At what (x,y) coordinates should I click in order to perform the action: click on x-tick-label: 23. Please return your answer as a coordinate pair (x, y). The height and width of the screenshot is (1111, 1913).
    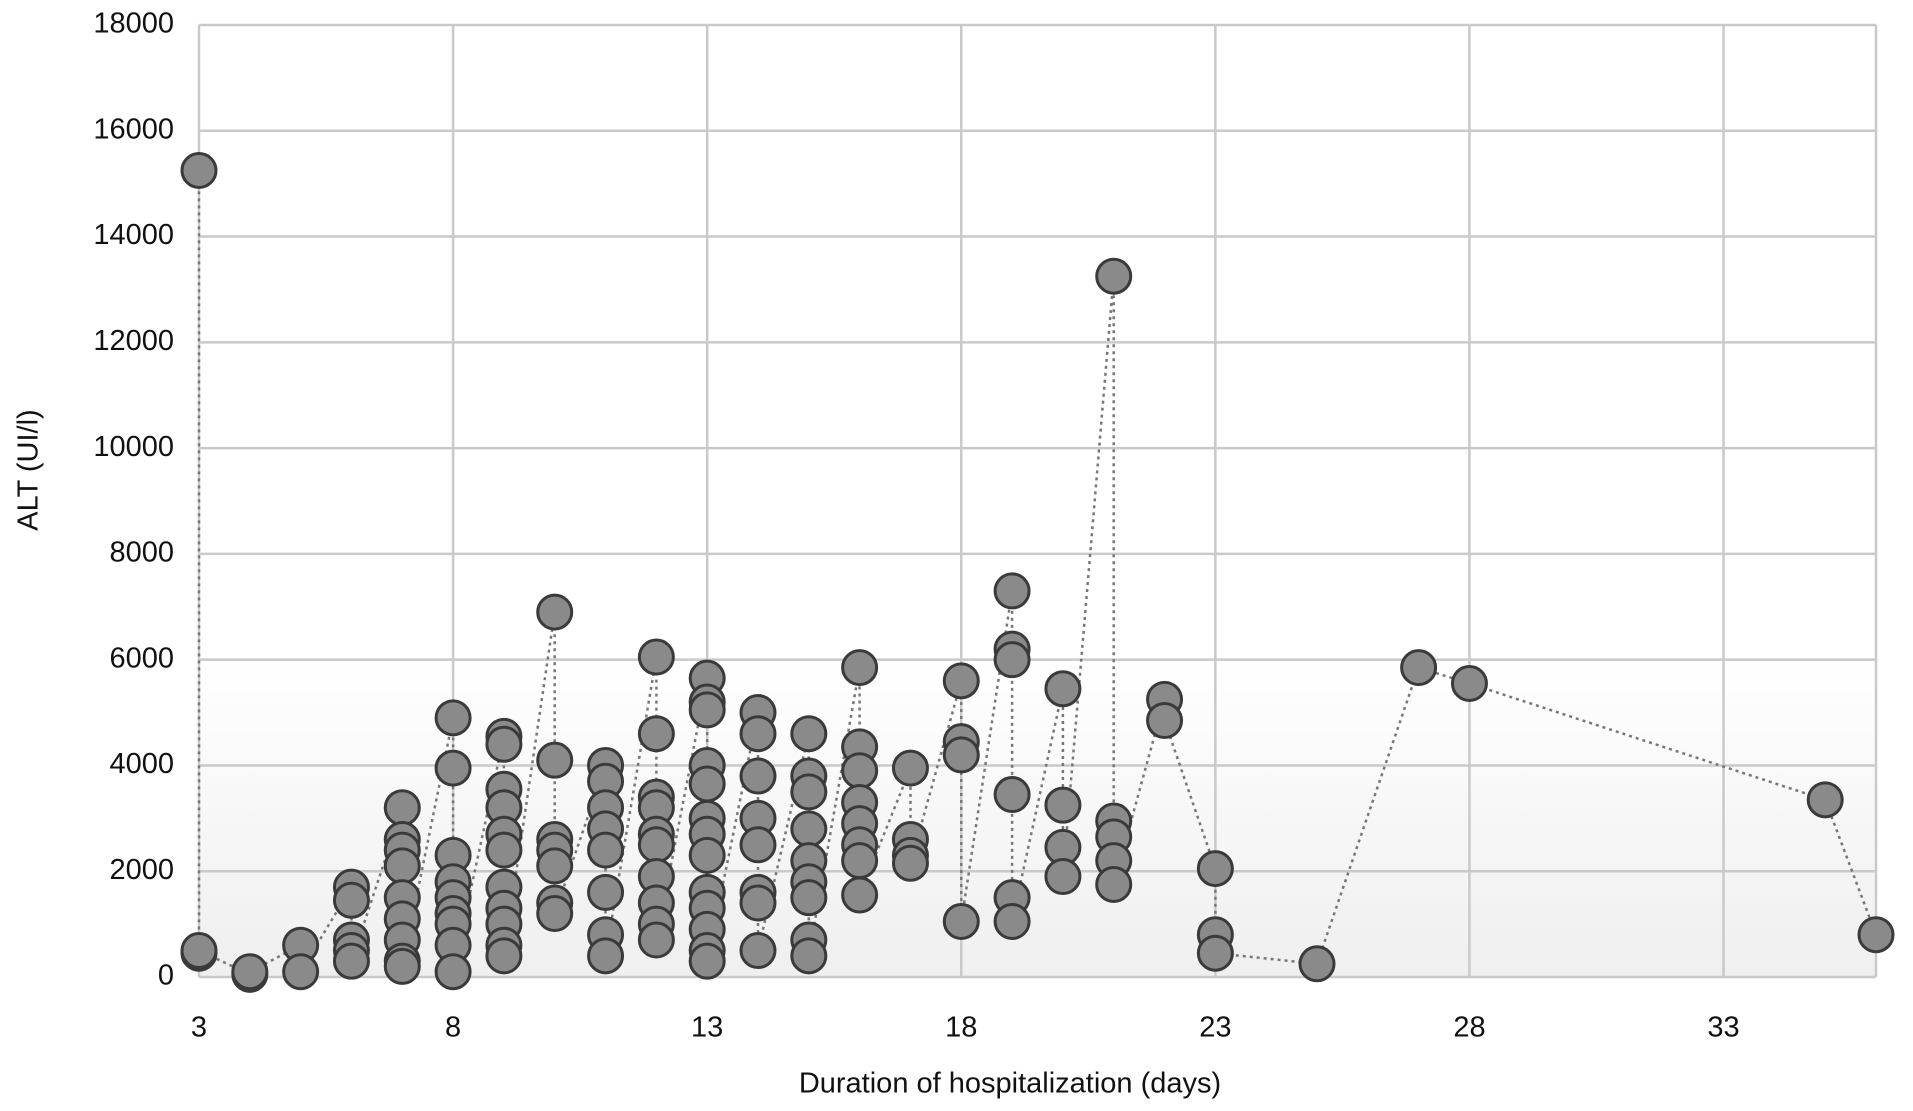
    Looking at the image, I should click on (1215, 1028).